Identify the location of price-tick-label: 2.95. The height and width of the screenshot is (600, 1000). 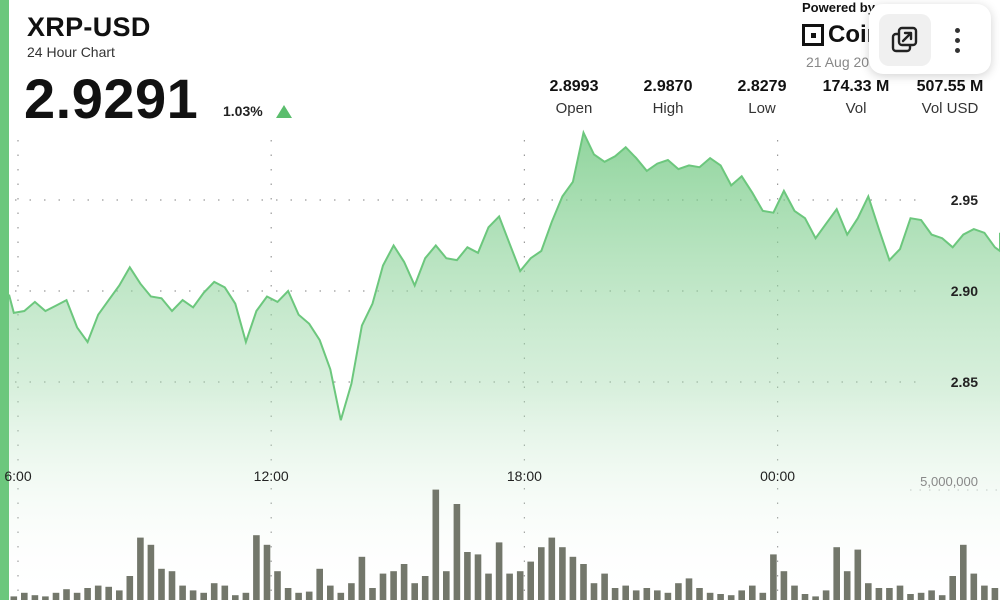
(964, 200).